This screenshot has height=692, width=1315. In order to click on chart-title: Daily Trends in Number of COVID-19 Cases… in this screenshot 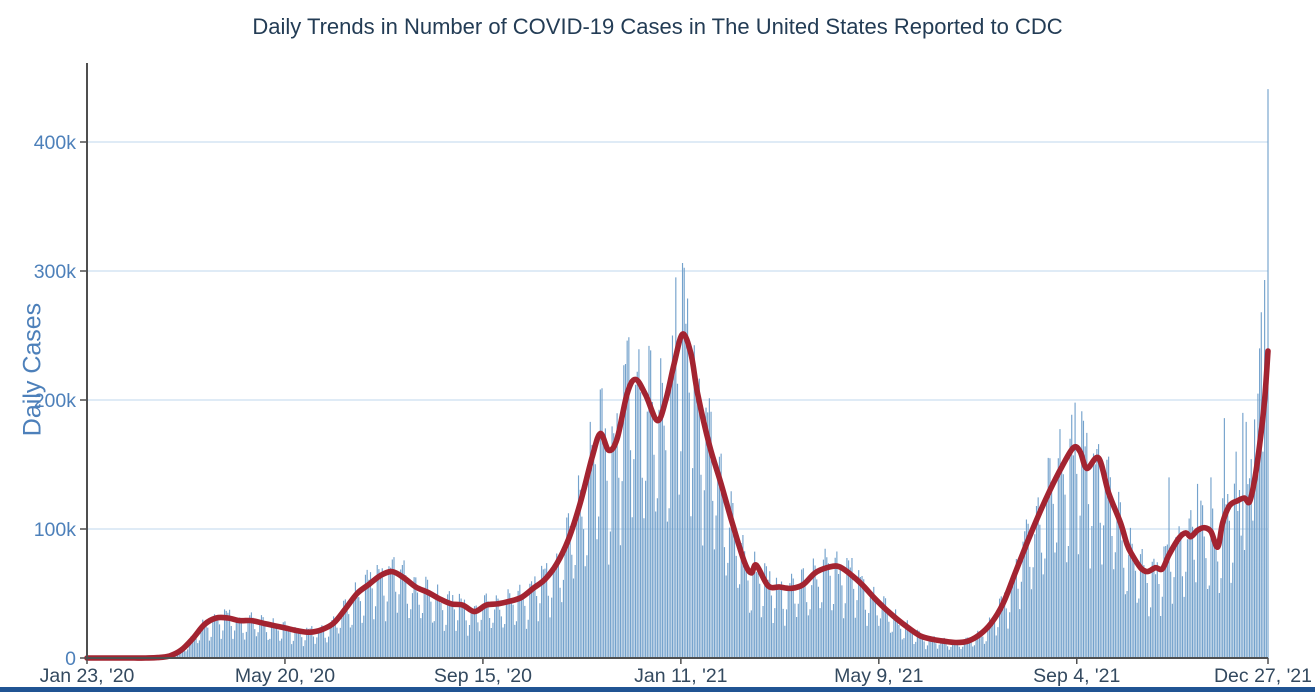, I will do `click(657, 26)`.